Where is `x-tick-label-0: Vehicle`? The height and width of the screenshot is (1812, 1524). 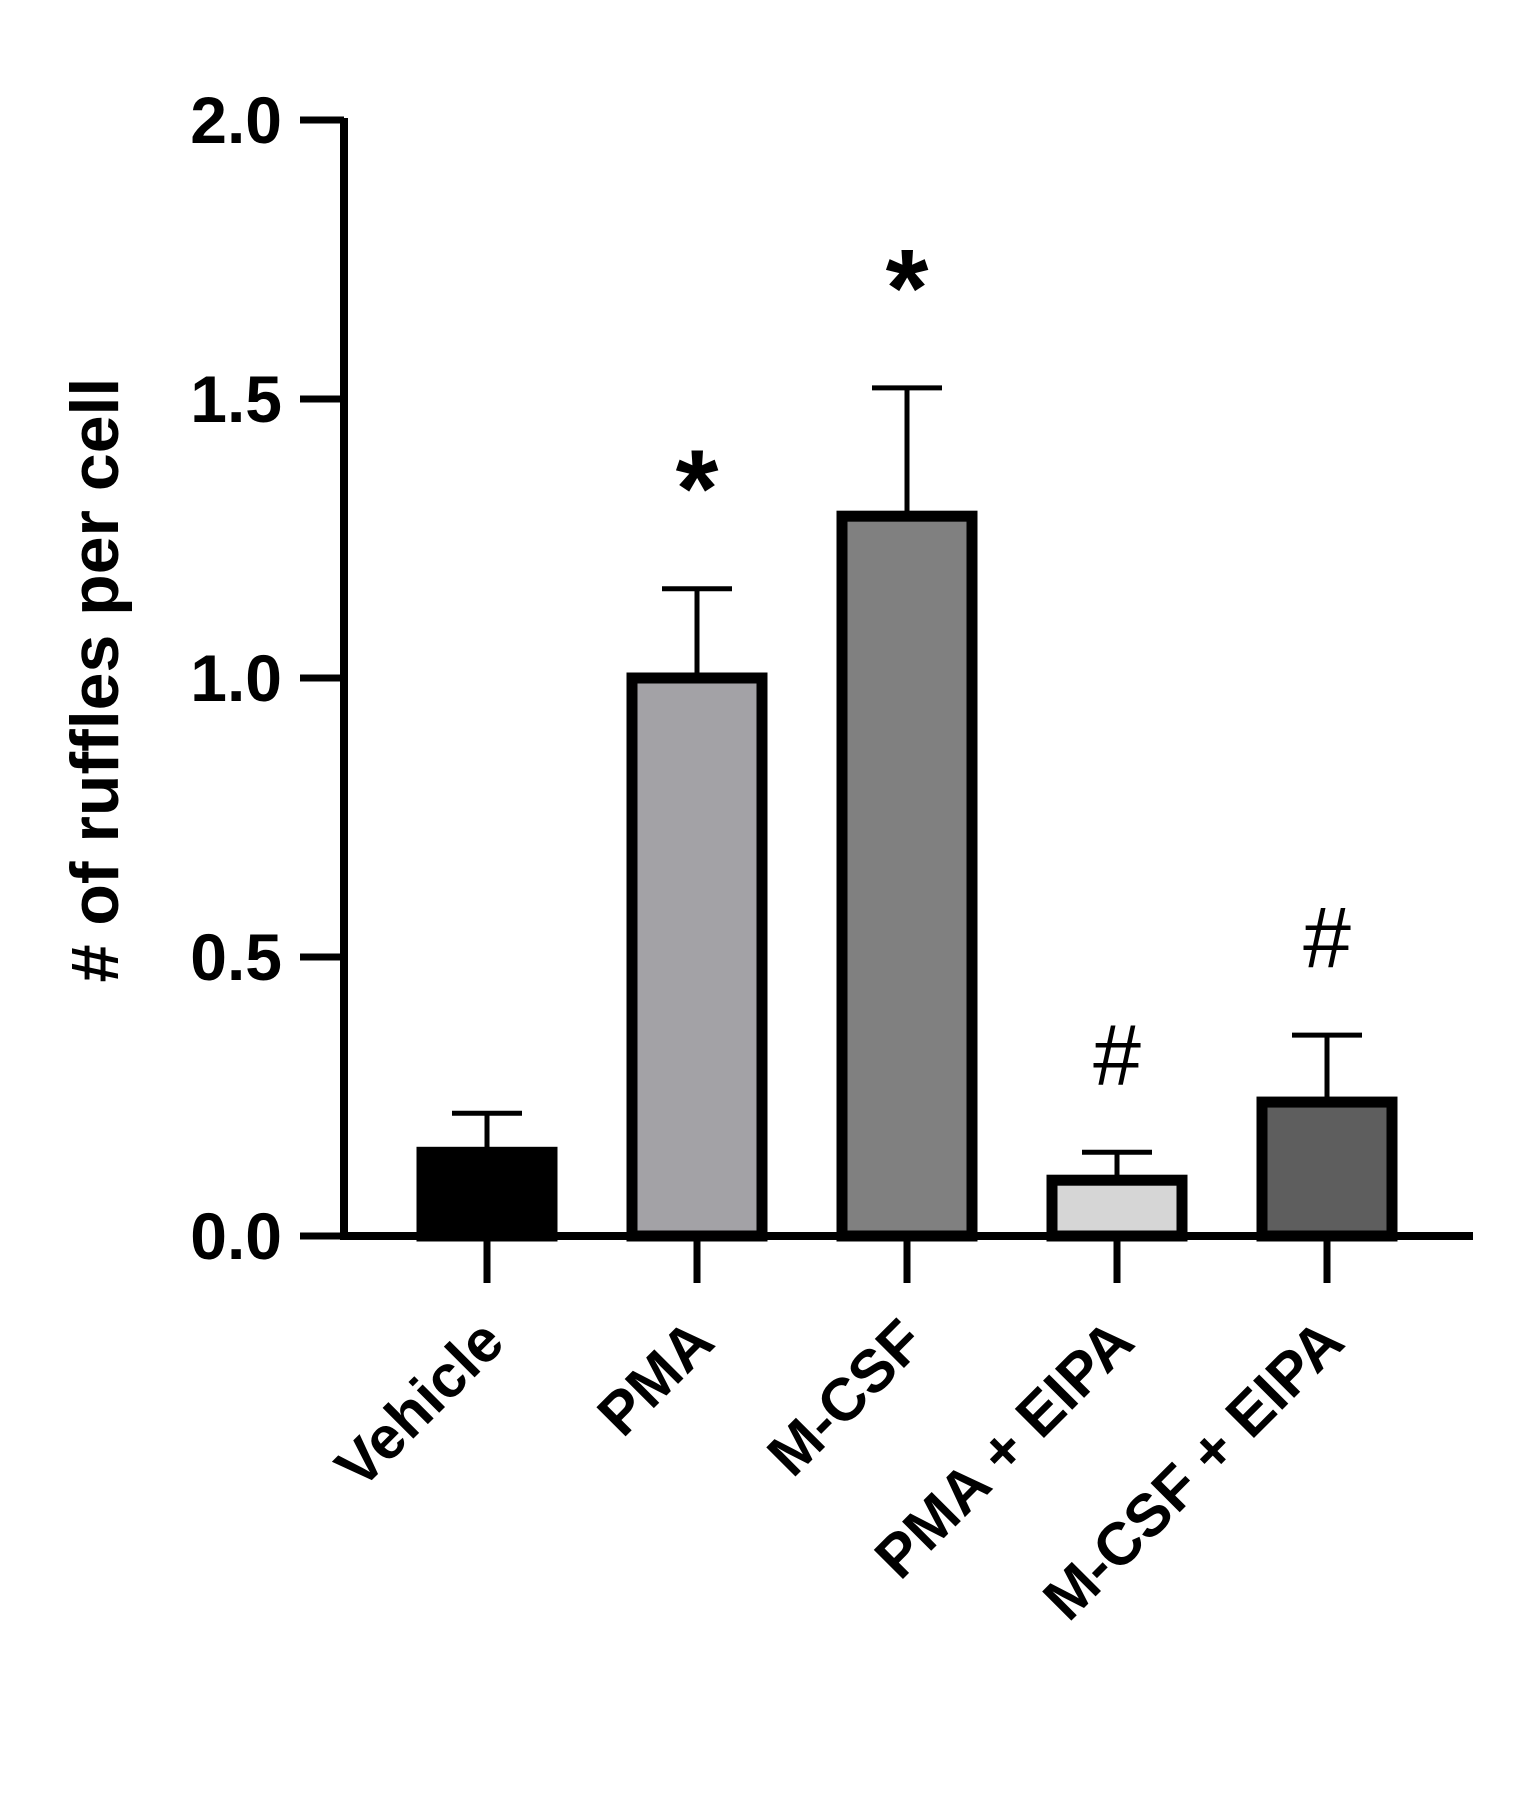 x-tick-label-0: Vehicle is located at coordinates (420, 1404).